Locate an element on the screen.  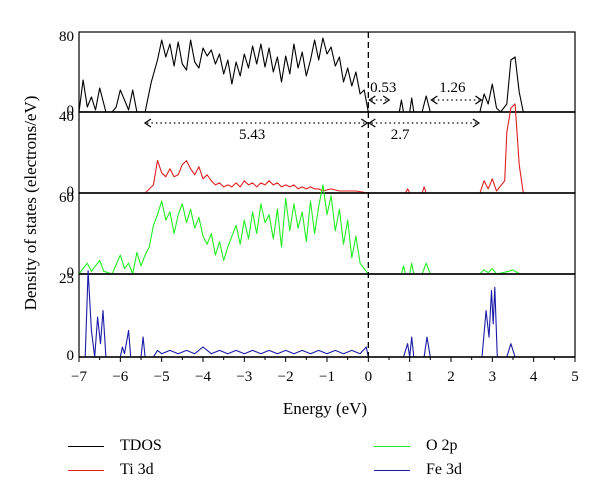
y-tick-label: 40 is located at coordinates (66, 117).